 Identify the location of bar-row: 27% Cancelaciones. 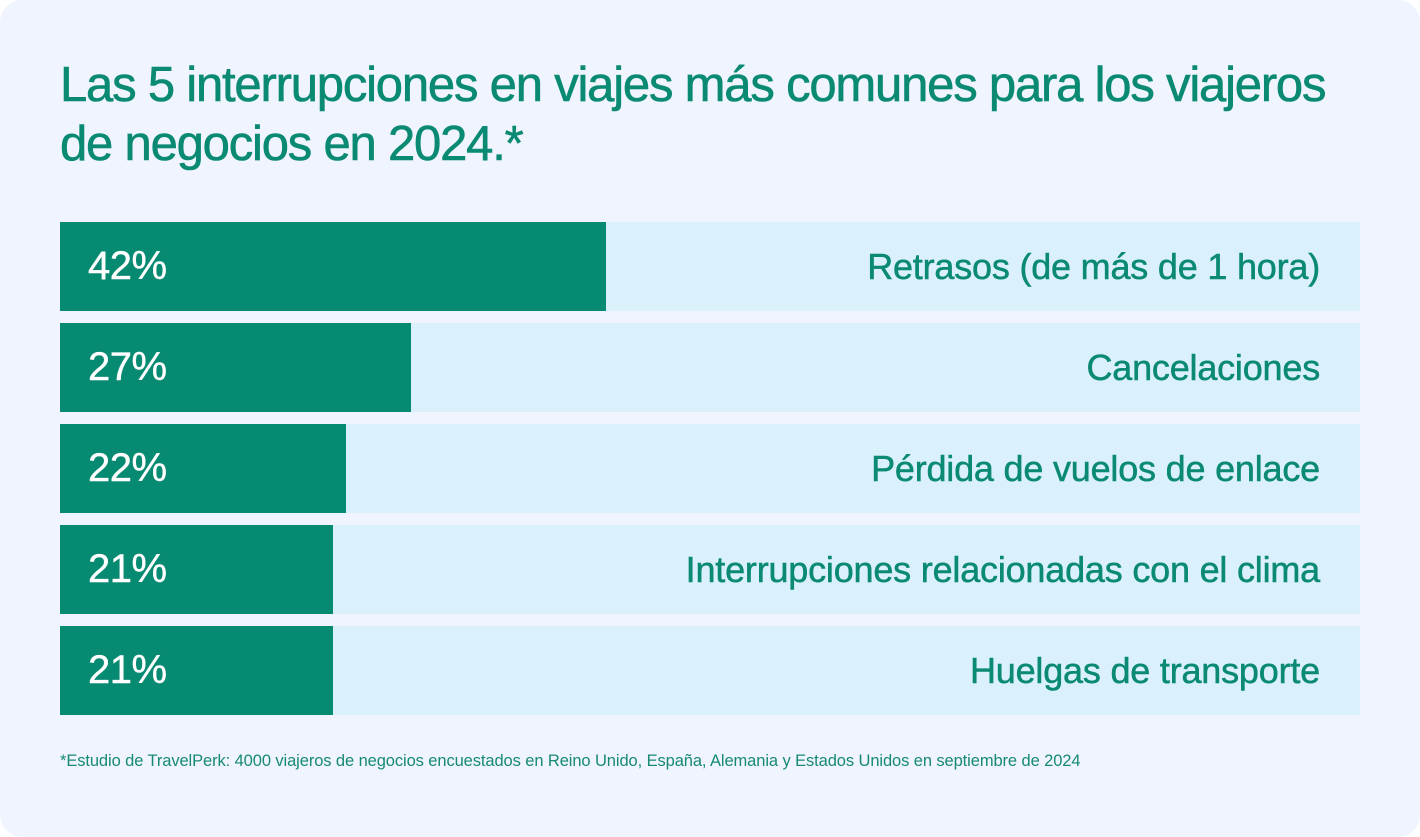
(710, 367).